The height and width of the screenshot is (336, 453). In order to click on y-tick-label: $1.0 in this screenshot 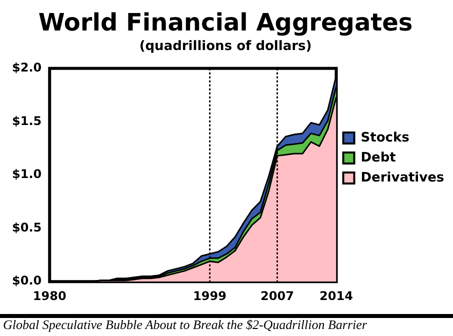, I will do `click(27, 174)`.